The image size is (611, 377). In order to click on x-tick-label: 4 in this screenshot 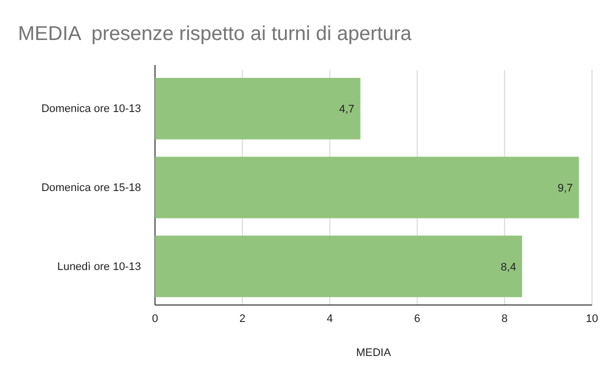, I will do `click(329, 318)`.